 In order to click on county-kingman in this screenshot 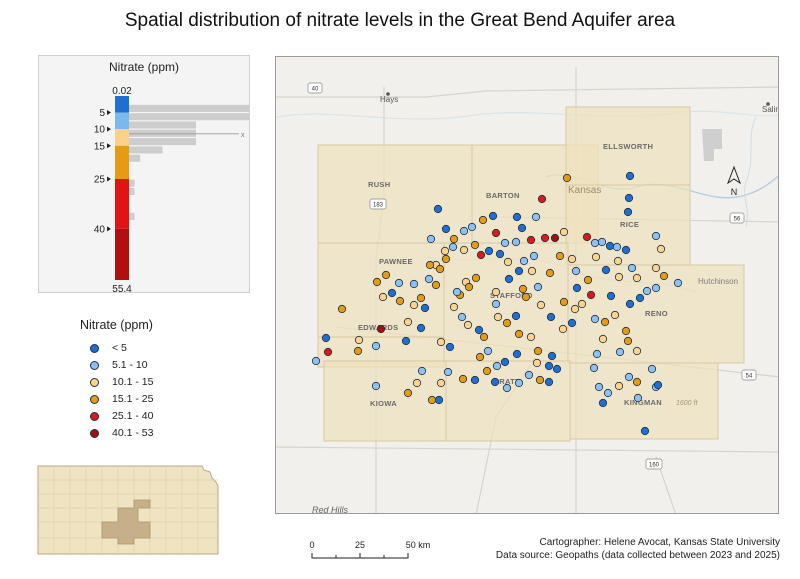, I will do `click(644, 401)`.